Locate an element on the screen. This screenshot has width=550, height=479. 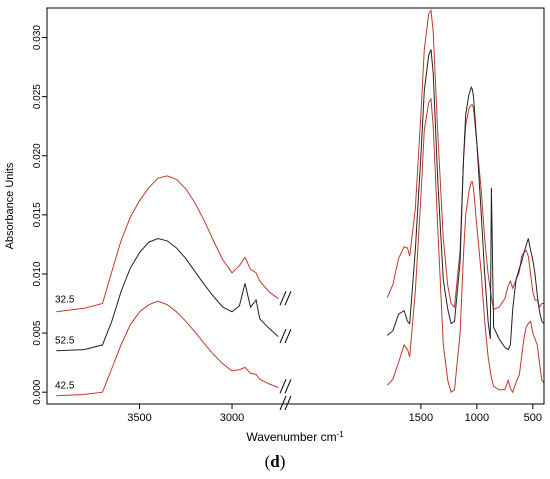
x-axis-label-exponent: -1 is located at coordinates (341, 434).